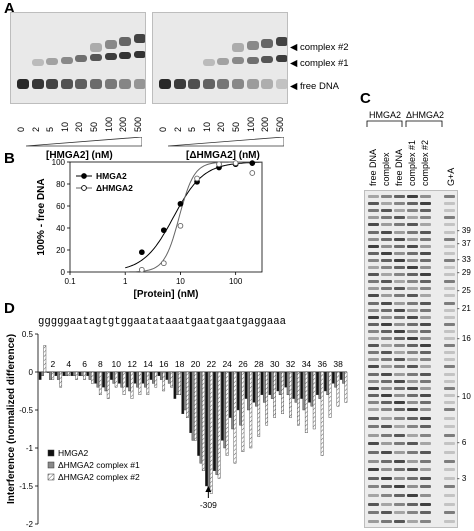 The height and width of the screenshot is (531, 474). I want to click on concentration-label: 10, so click(64, 126).